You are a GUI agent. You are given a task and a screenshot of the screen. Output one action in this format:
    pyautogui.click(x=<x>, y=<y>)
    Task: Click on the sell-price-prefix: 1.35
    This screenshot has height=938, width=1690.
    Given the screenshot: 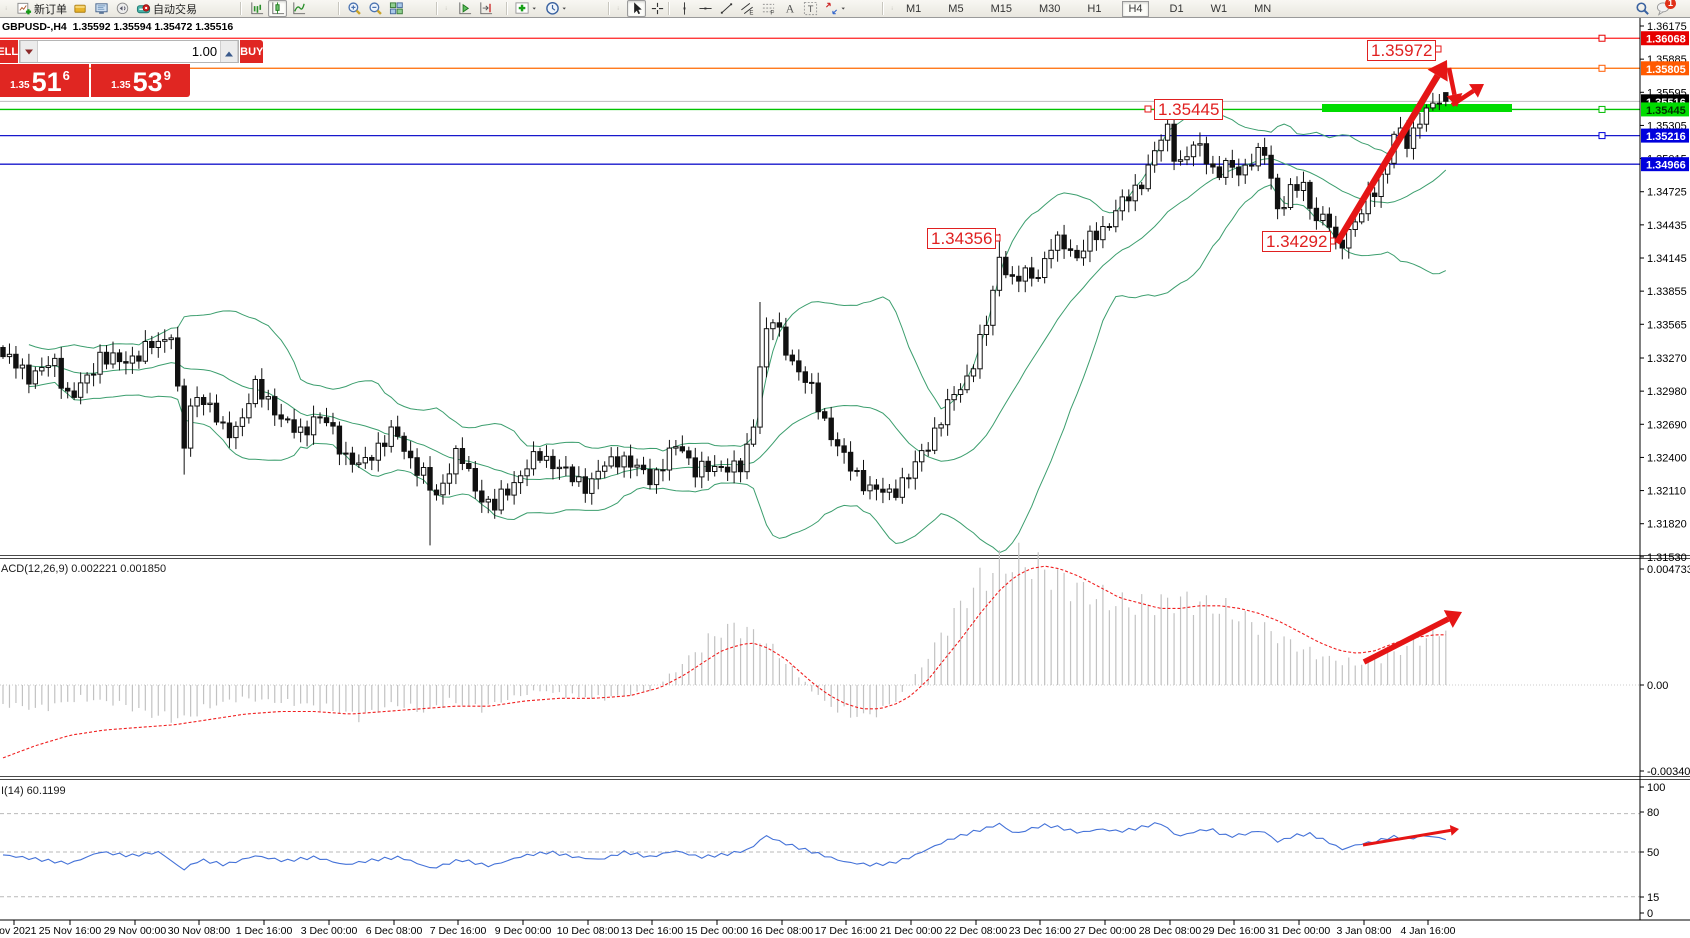 What is the action you would take?
    pyautogui.click(x=20, y=85)
    